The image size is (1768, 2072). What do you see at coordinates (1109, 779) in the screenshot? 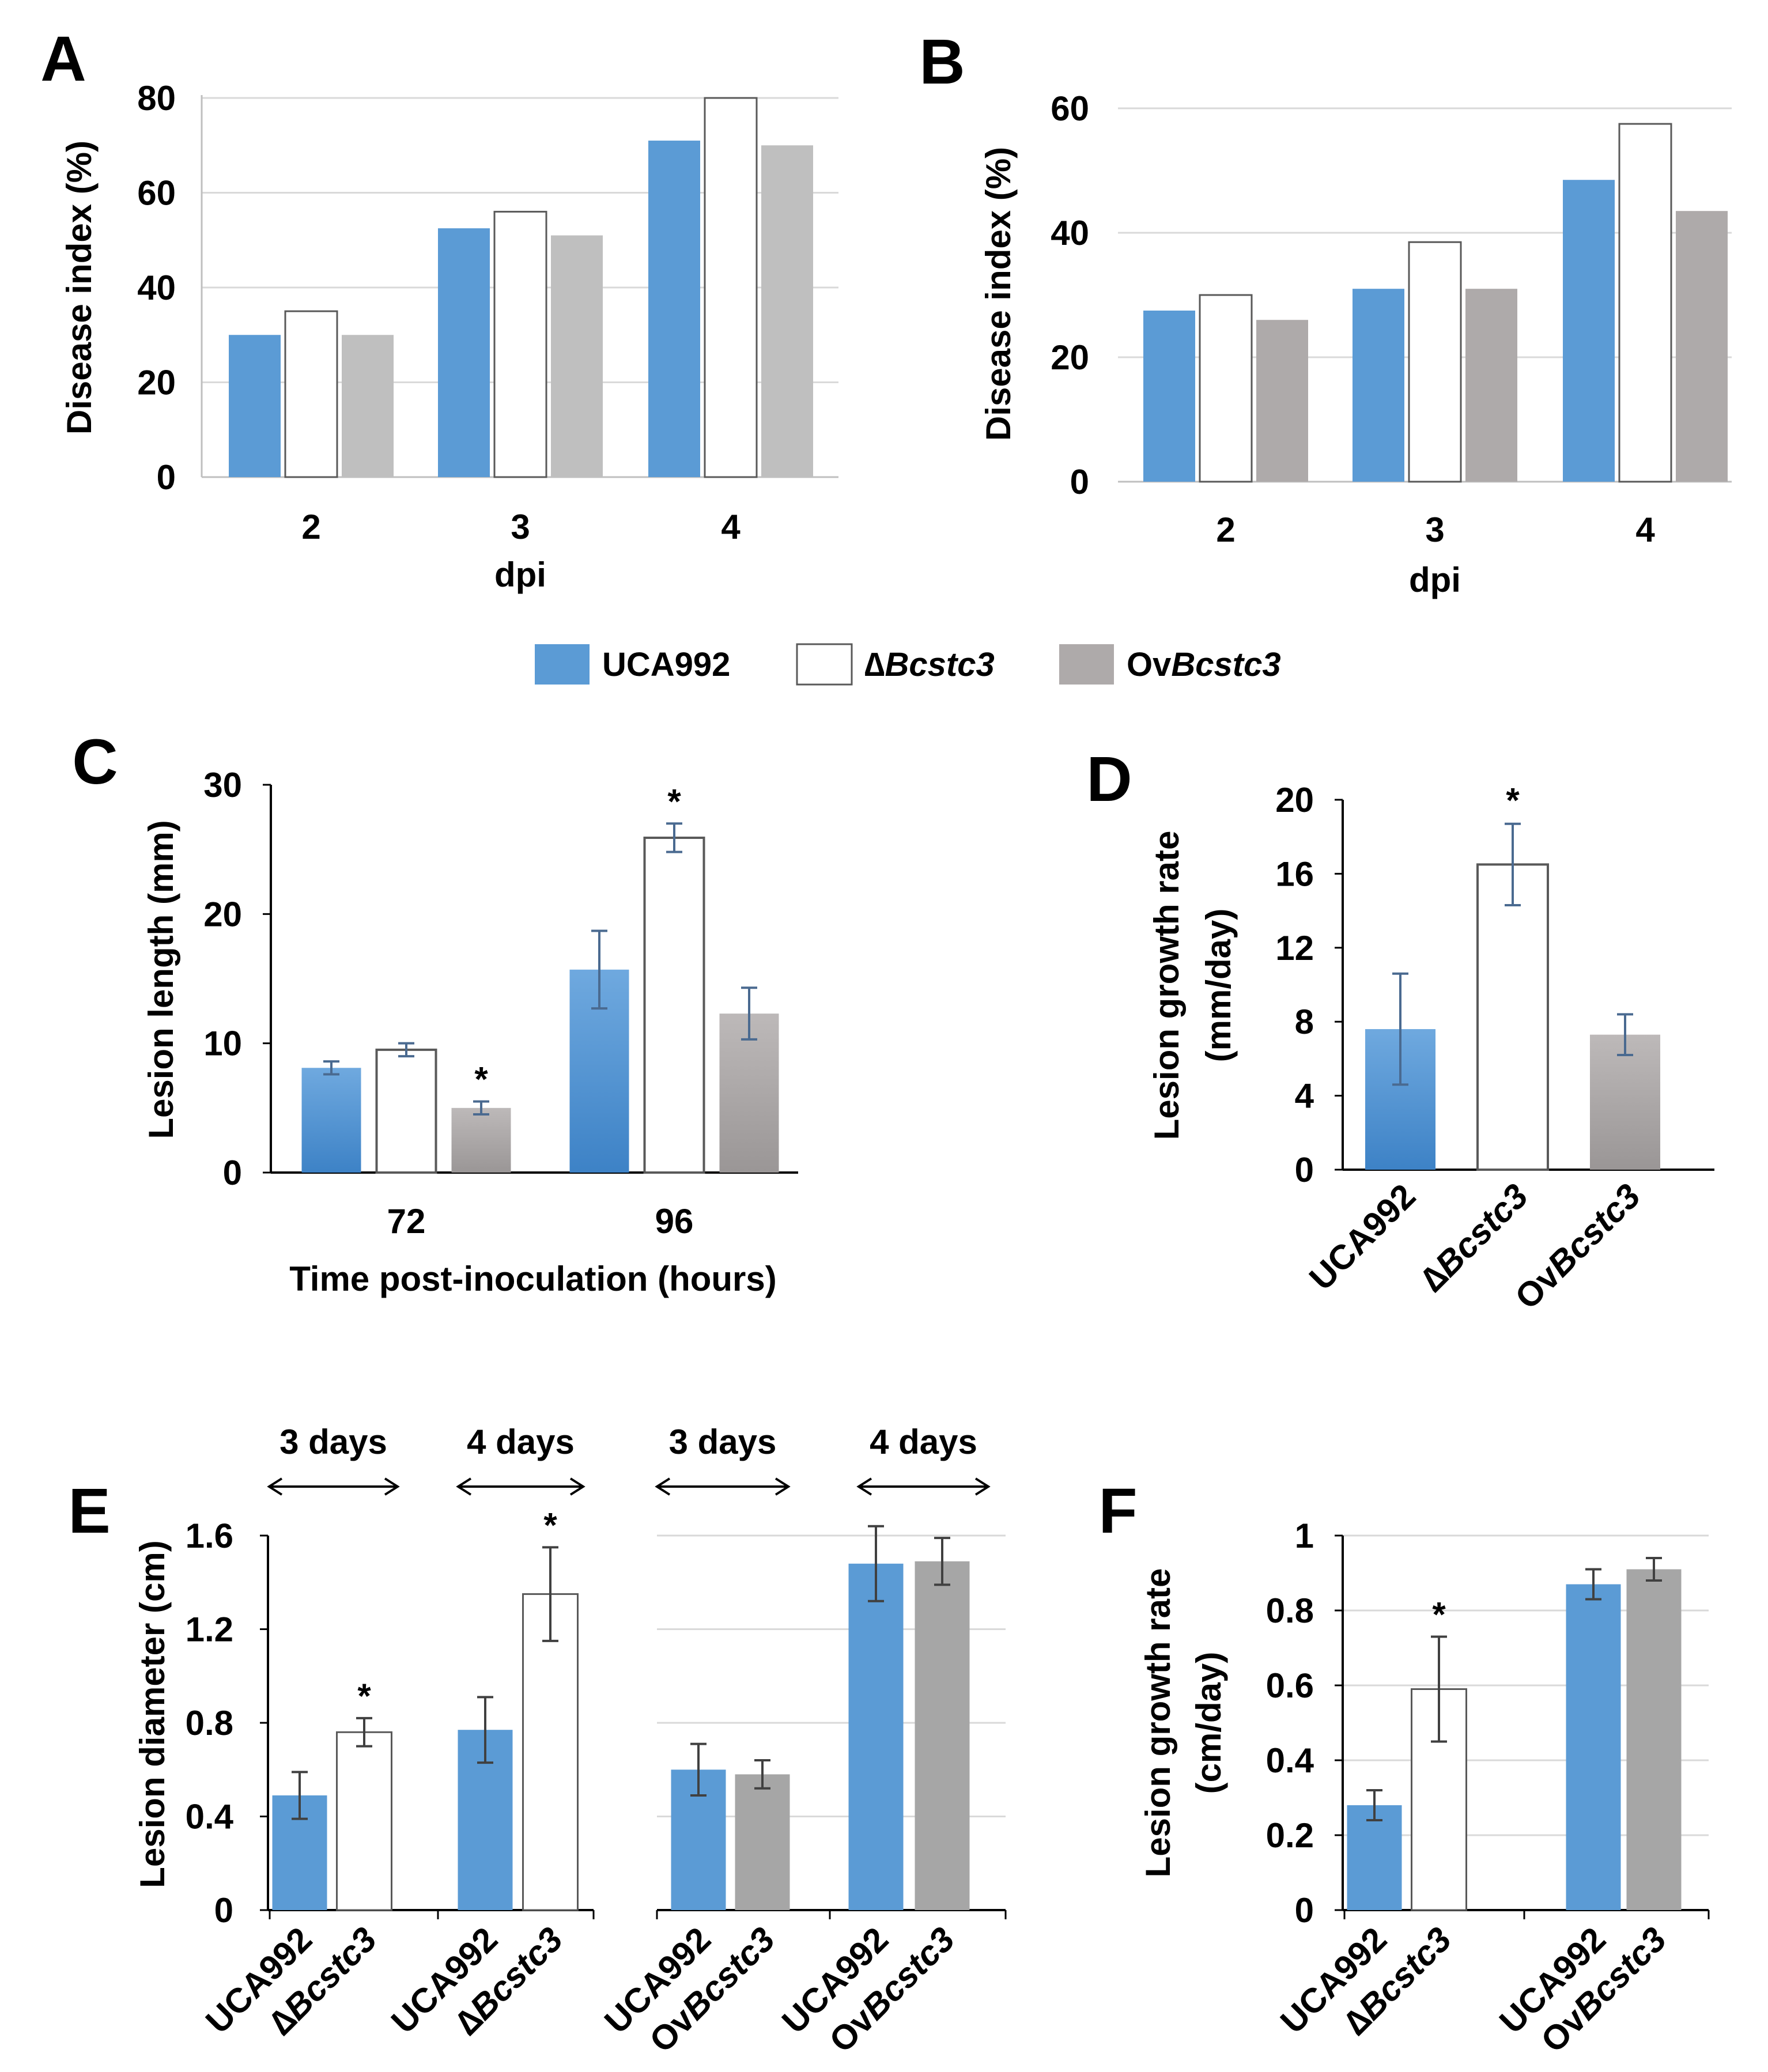
I see `panel-letter: D` at bounding box center [1109, 779].